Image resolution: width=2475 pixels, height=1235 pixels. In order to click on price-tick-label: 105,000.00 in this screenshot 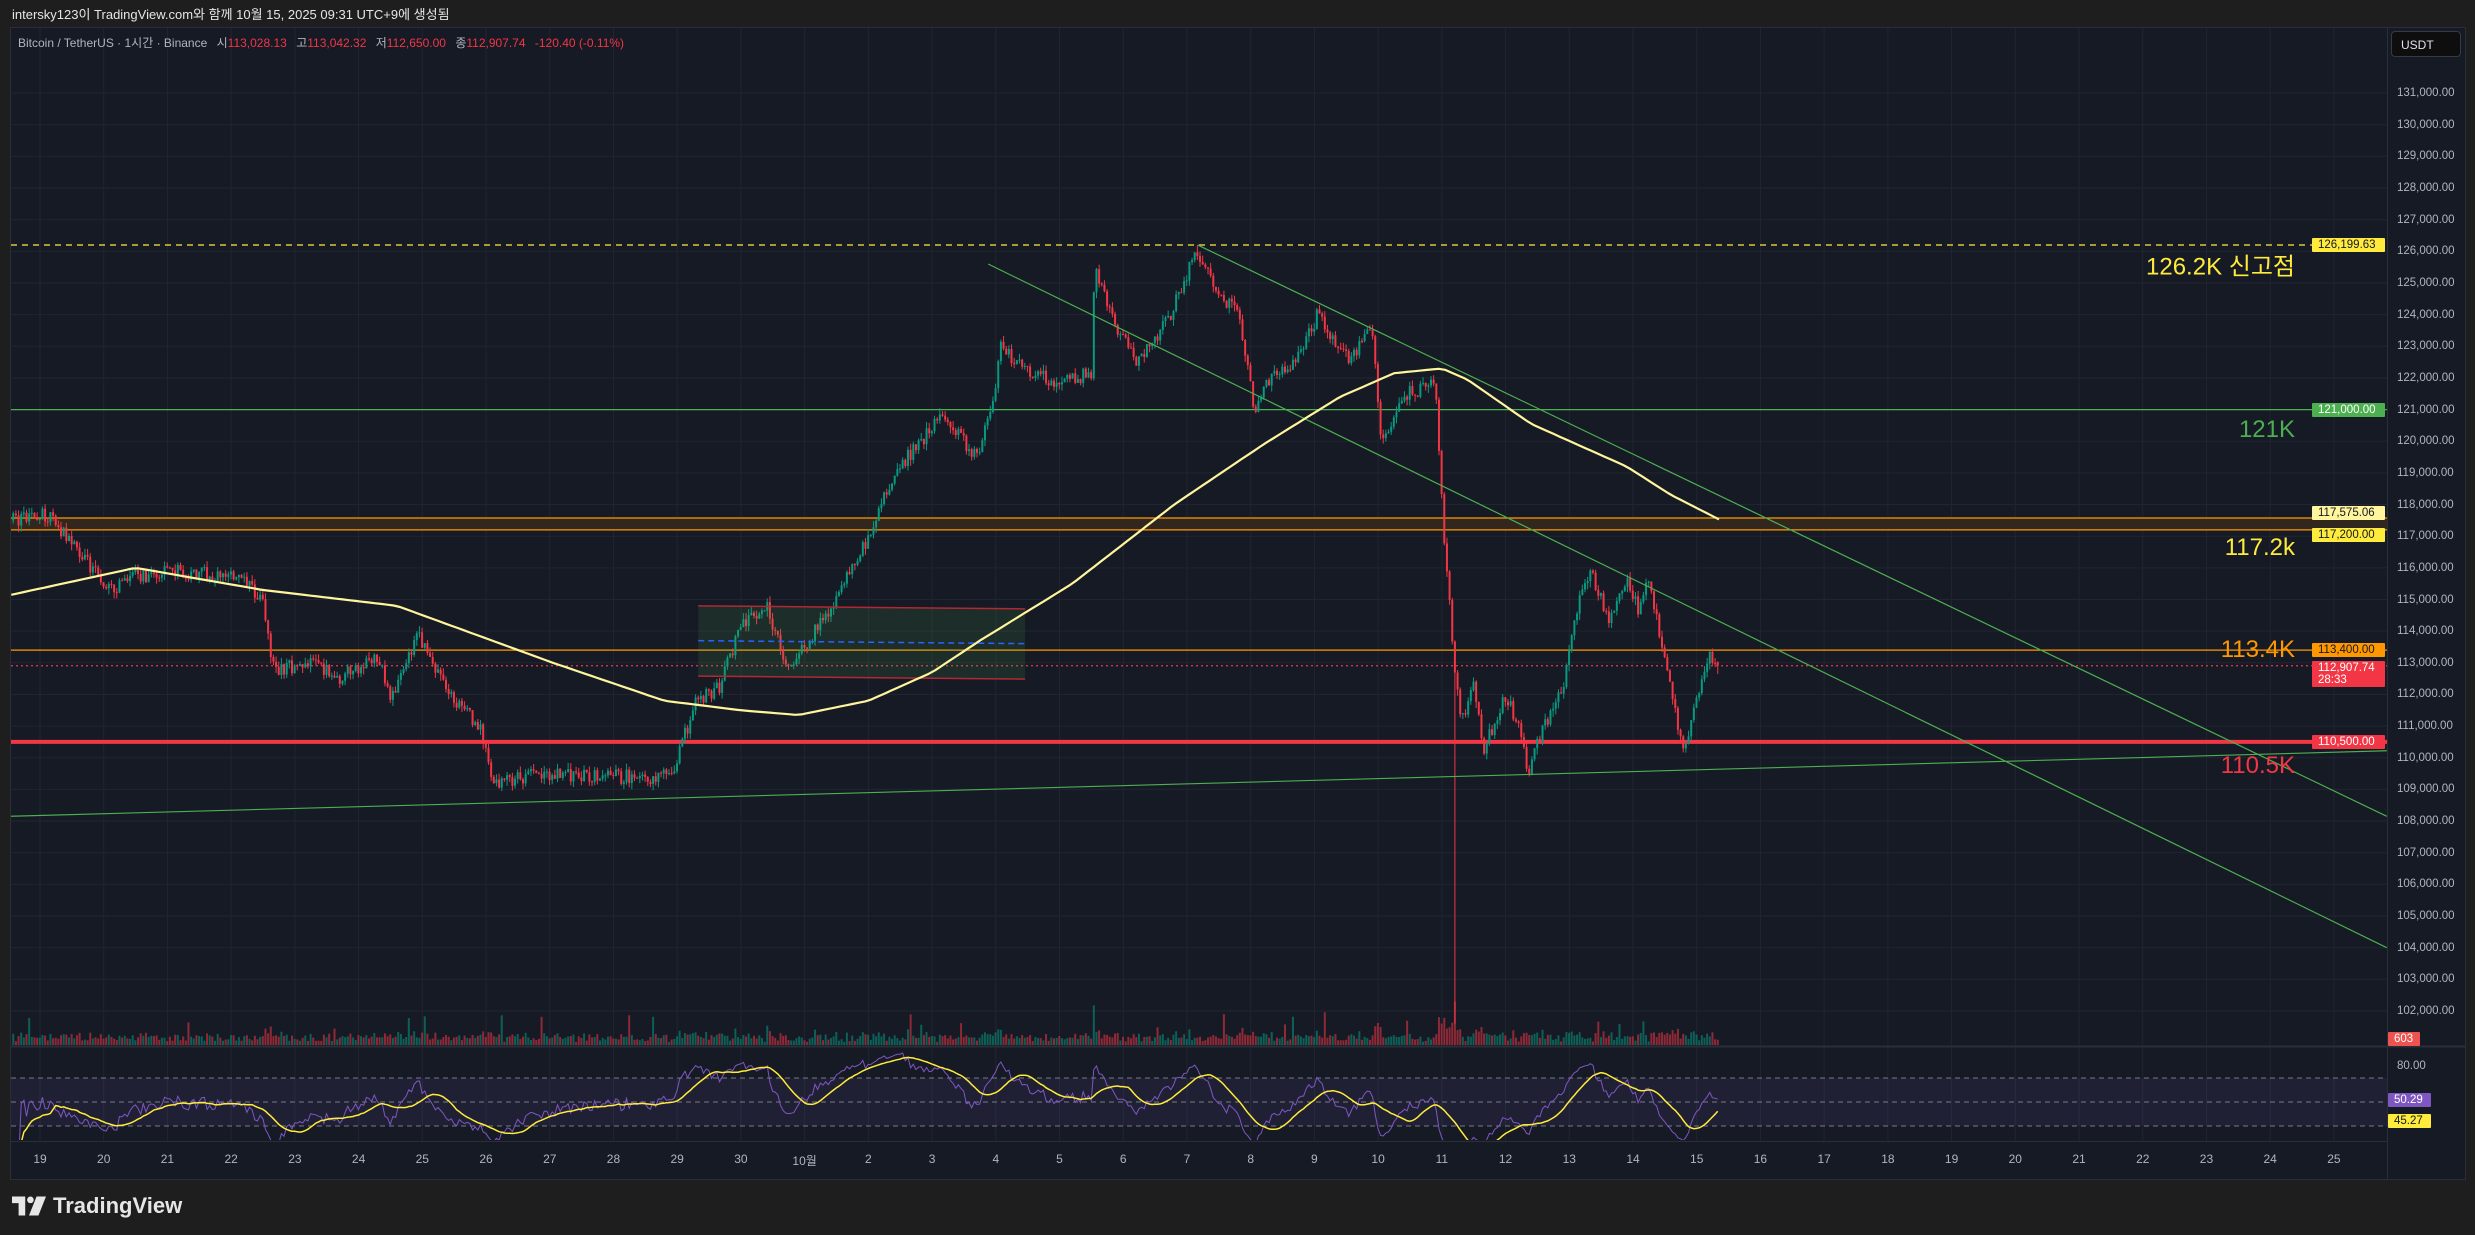, I will do `click(2426, 916)`.